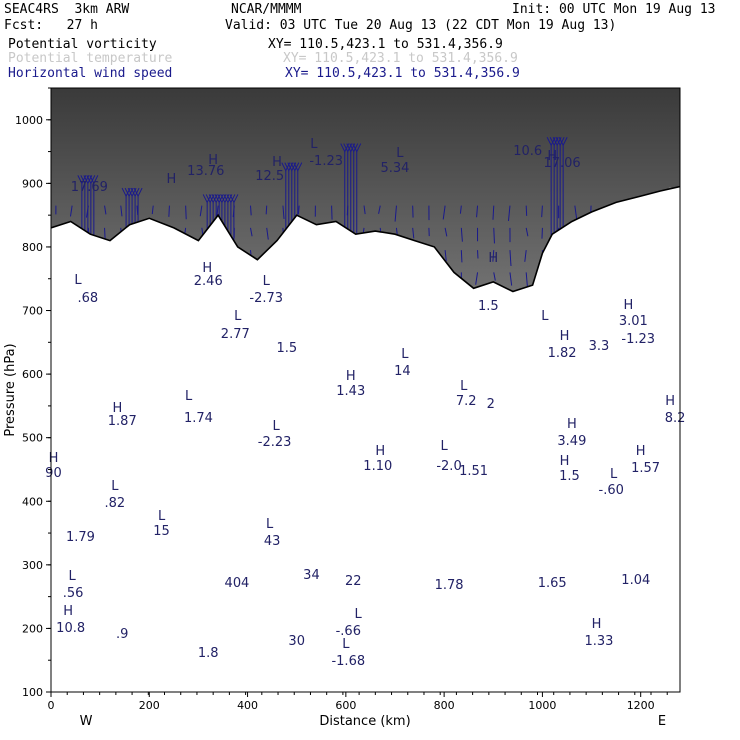  Describe the element at coordinates (645, 468) in the screenshot. I see `pv-extremum-label: 1.57` at that location.